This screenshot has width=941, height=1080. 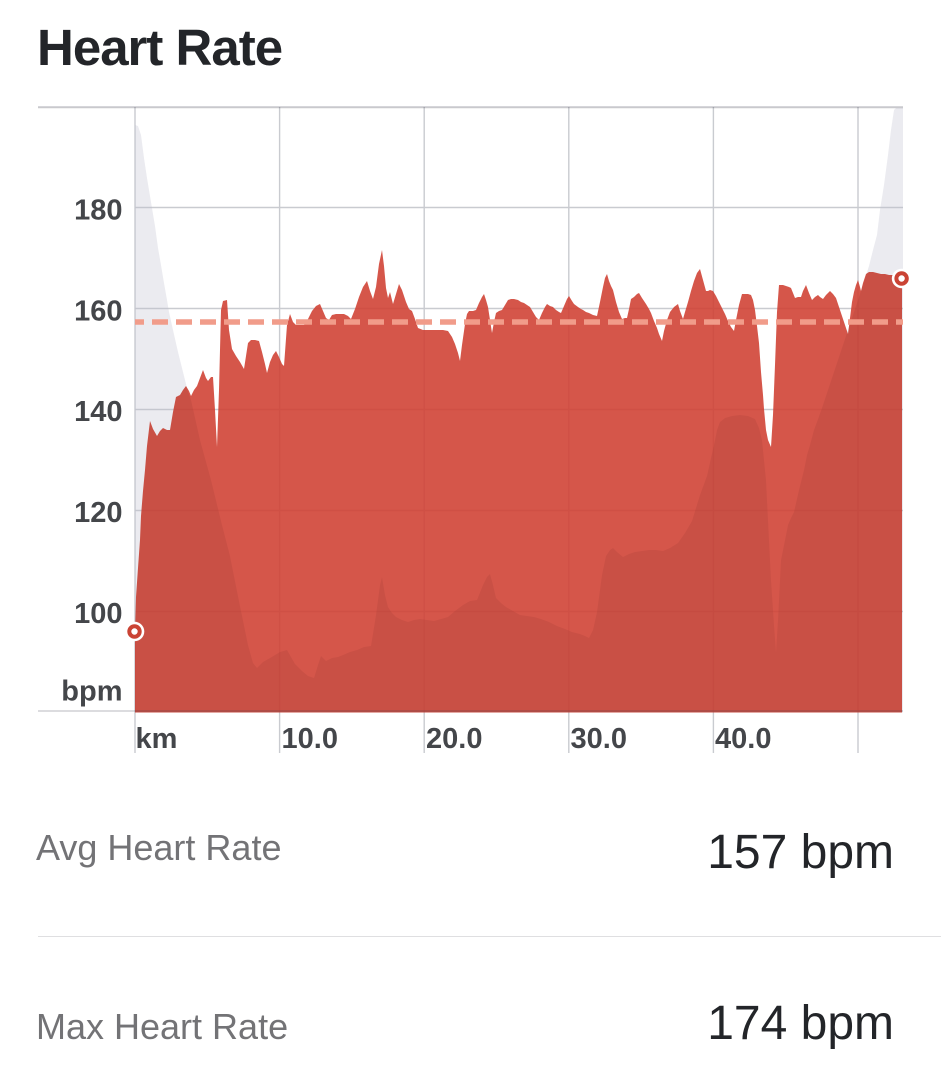 What do you see at coordinates (157, 739) in the screenshot?
I see `svg-text: km` at bounding box center [157, 739].